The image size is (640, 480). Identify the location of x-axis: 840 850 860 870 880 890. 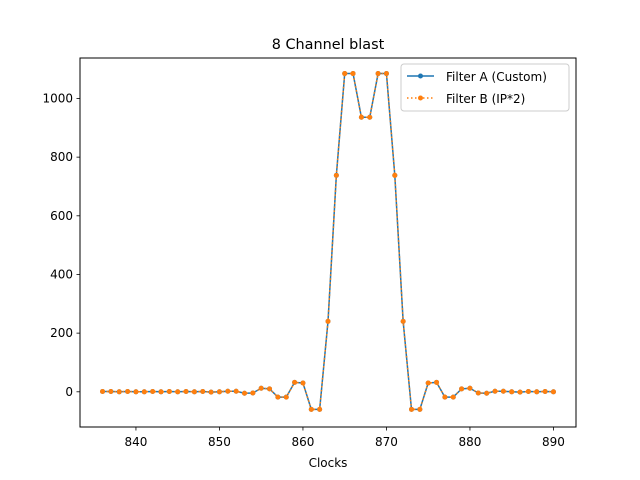
(344, 438).